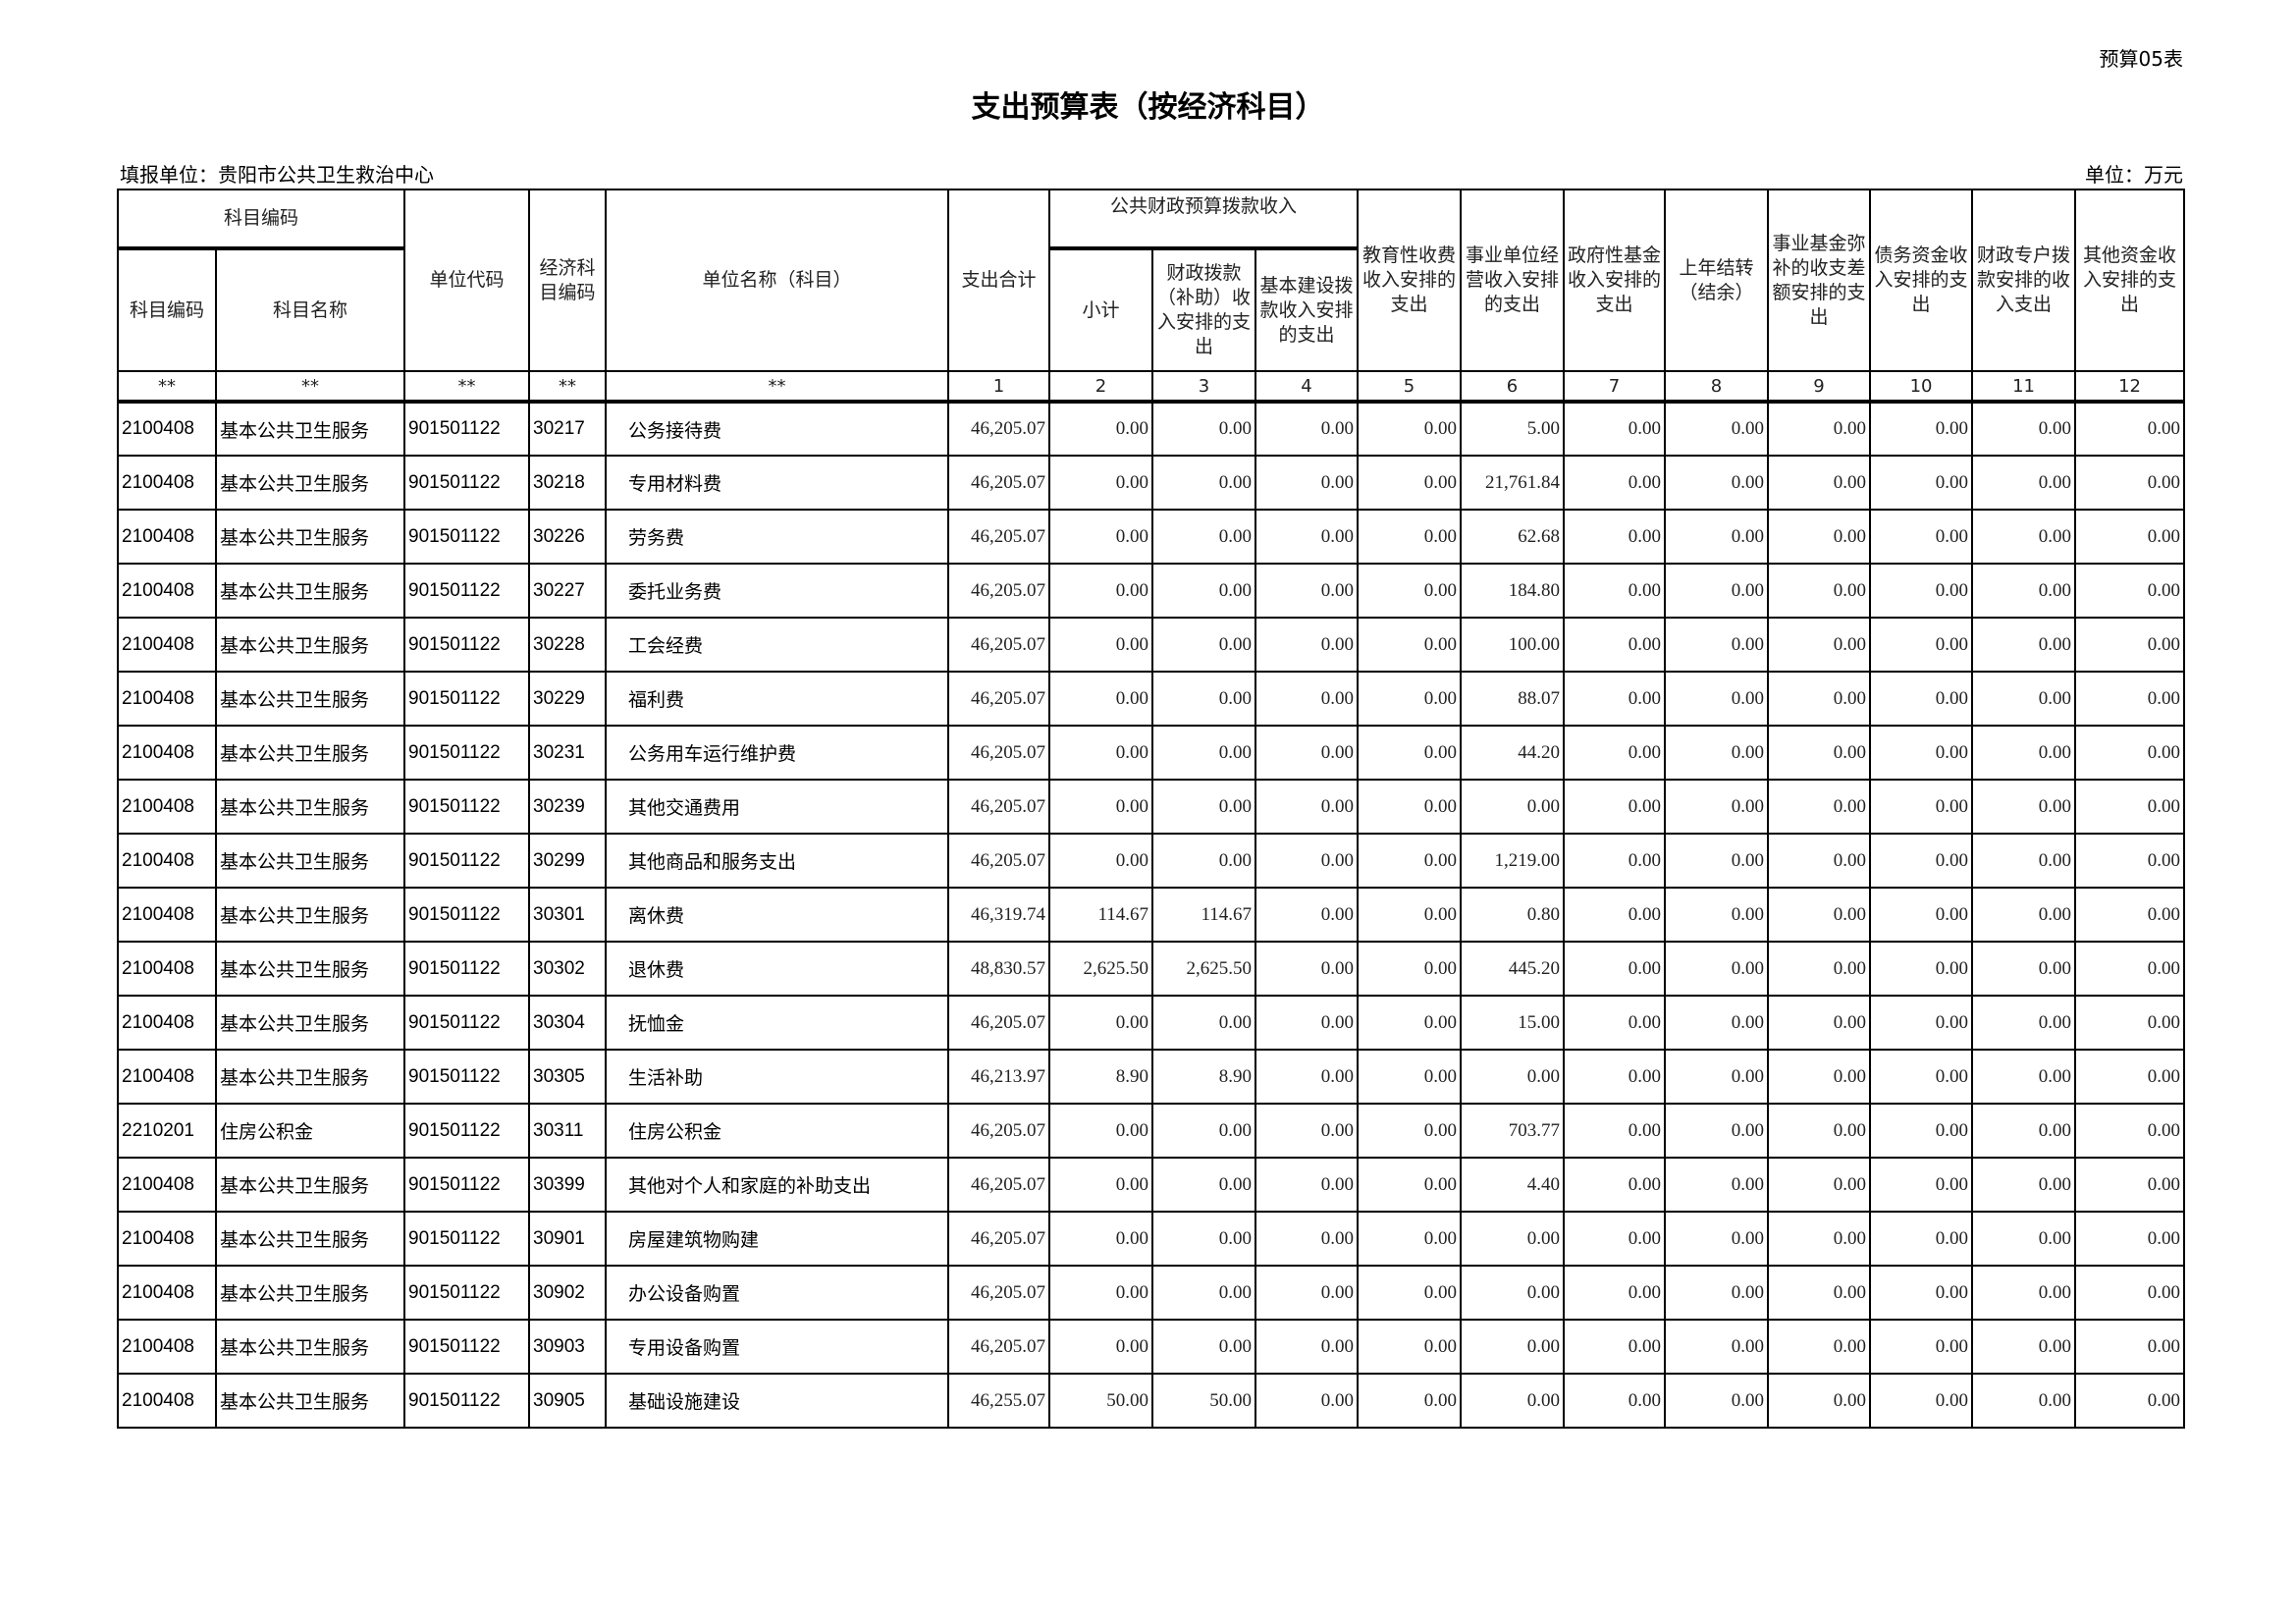 Image resolution: width=2296 pixels, height=1624 pixels. I want to click on header-carryover: 上年结转（结余）, so click(1717, 280).